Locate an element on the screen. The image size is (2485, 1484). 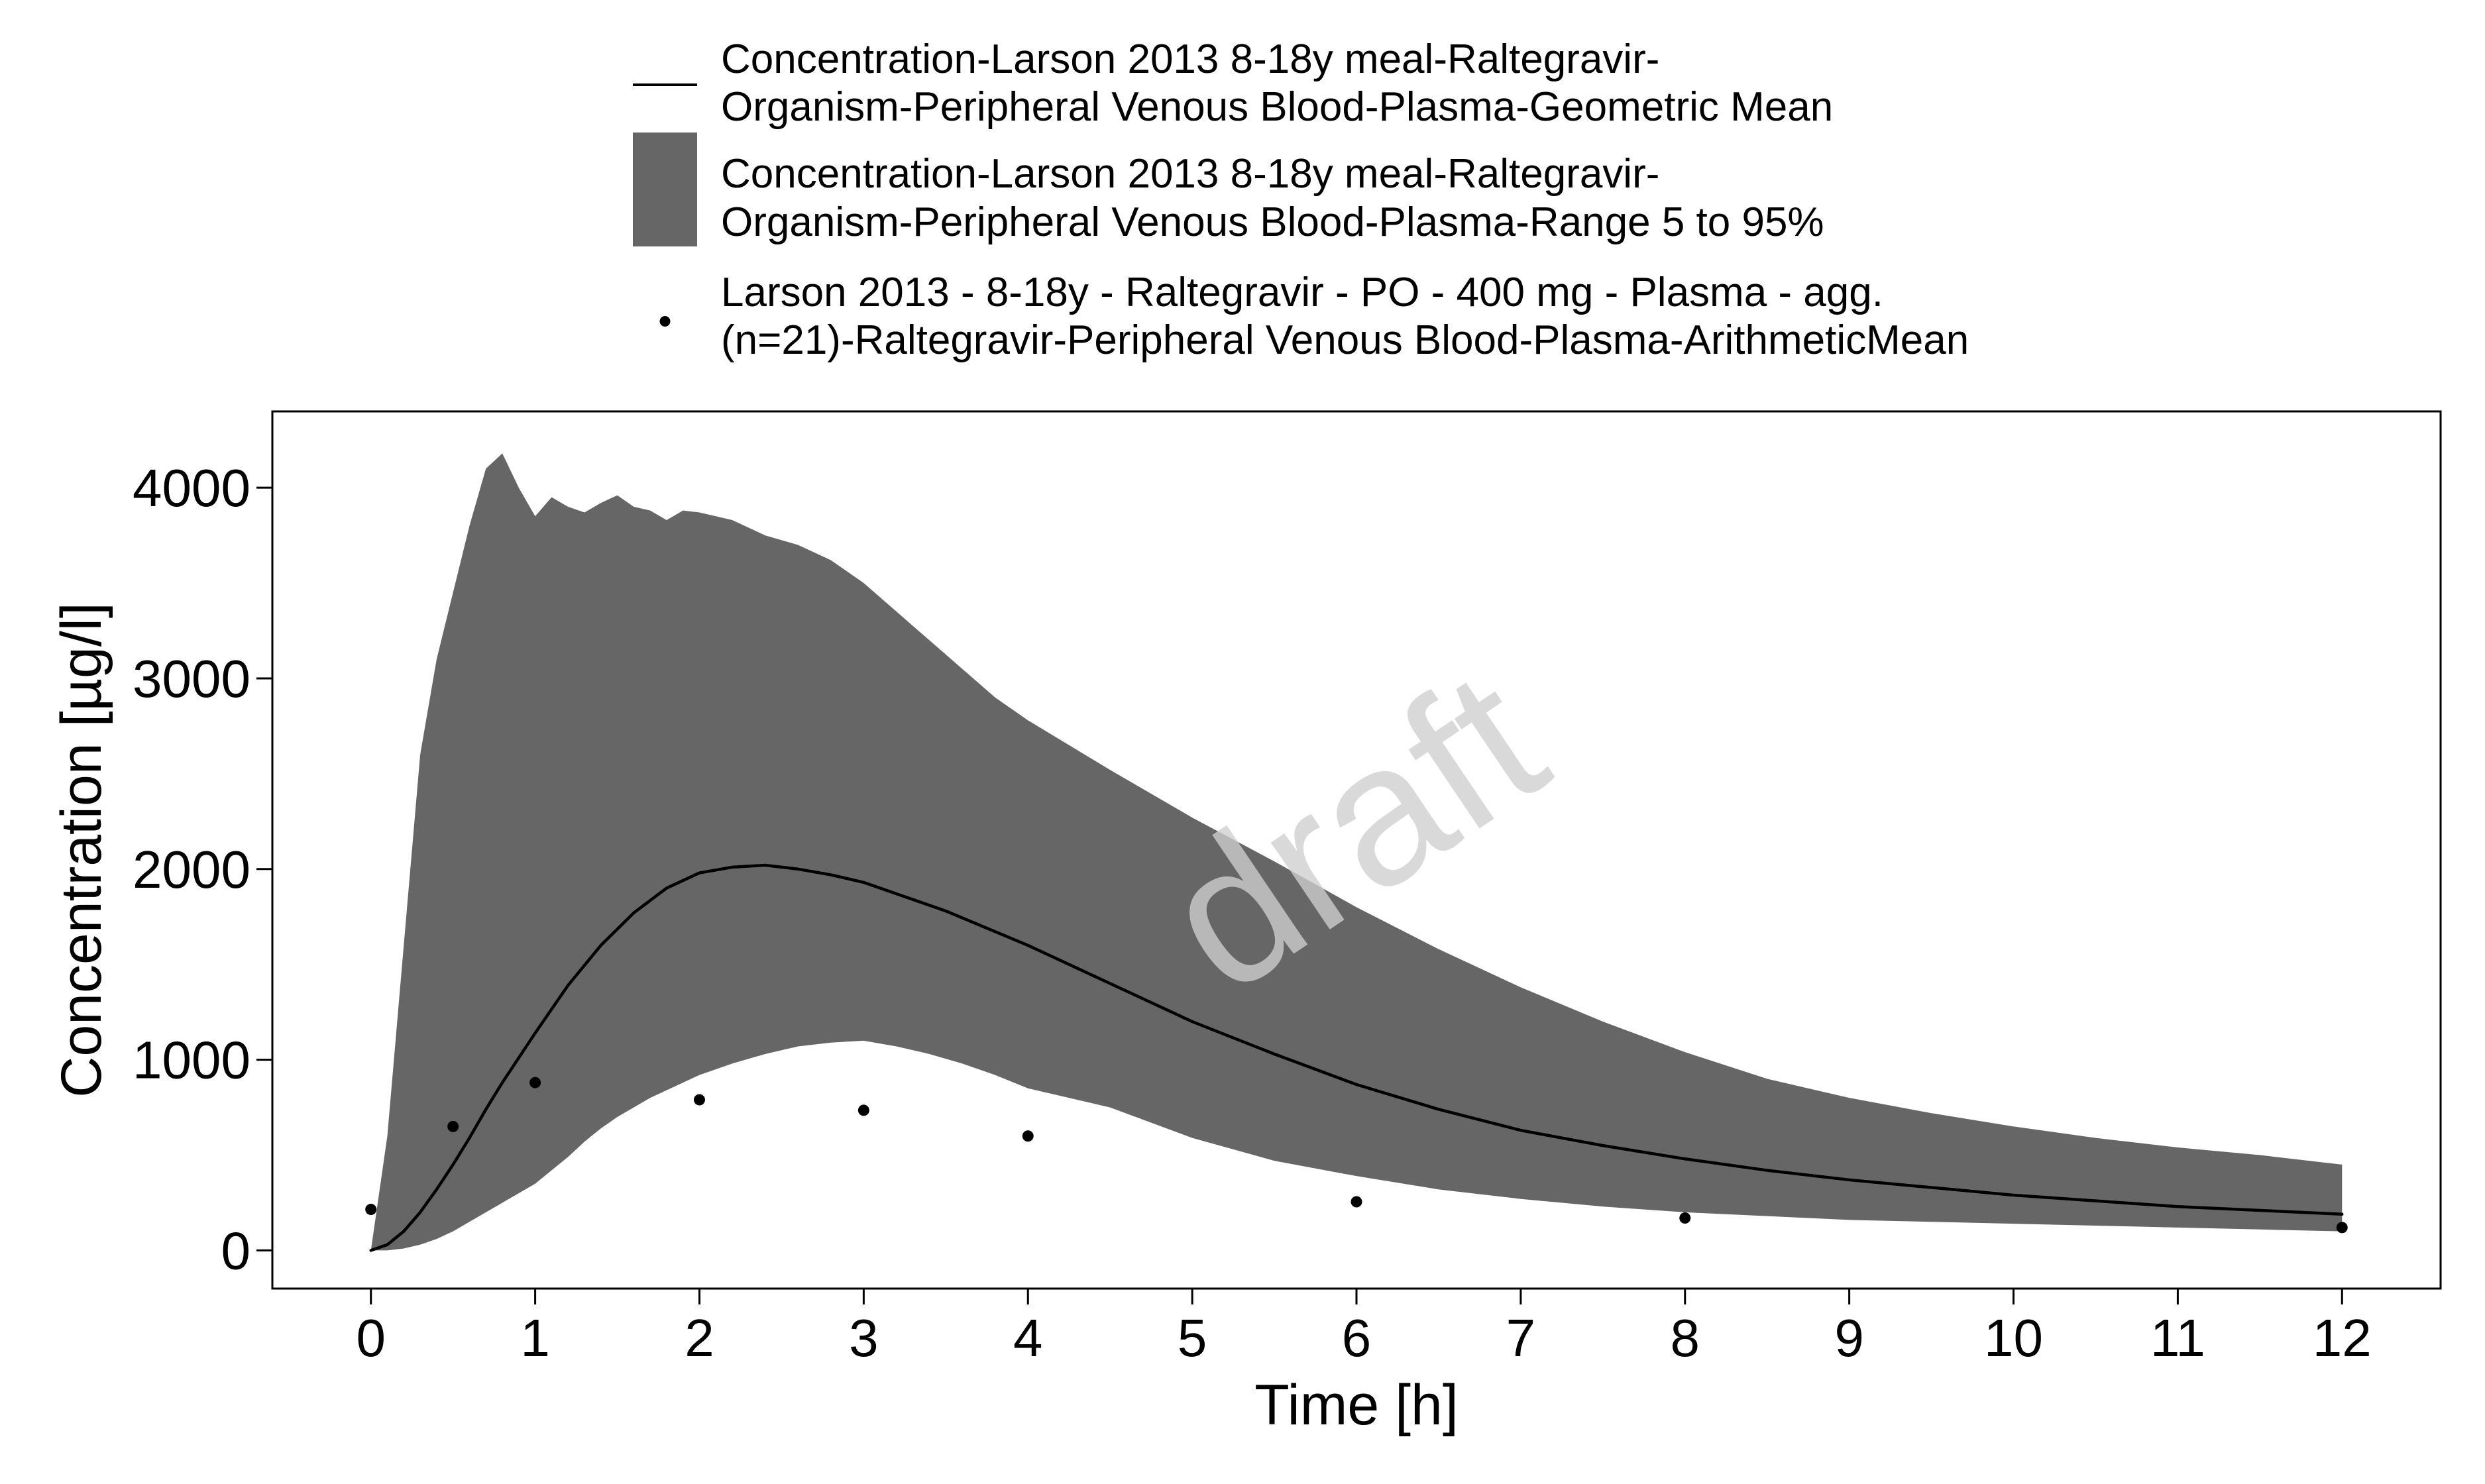
x-axis-title: Time [h] is located at coordinates (1356, 1405).